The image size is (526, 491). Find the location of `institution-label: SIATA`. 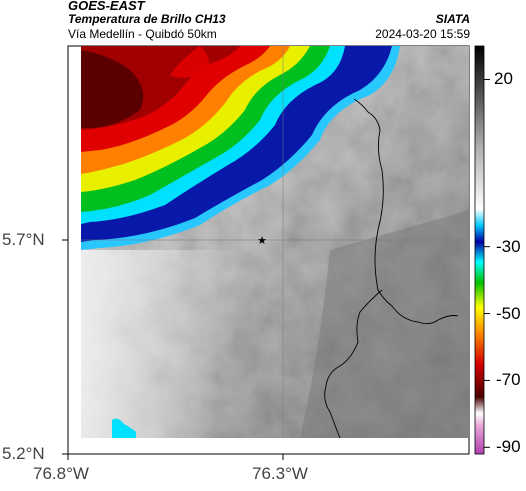

institution-label: SIATA is located at coordinates (452, 19).